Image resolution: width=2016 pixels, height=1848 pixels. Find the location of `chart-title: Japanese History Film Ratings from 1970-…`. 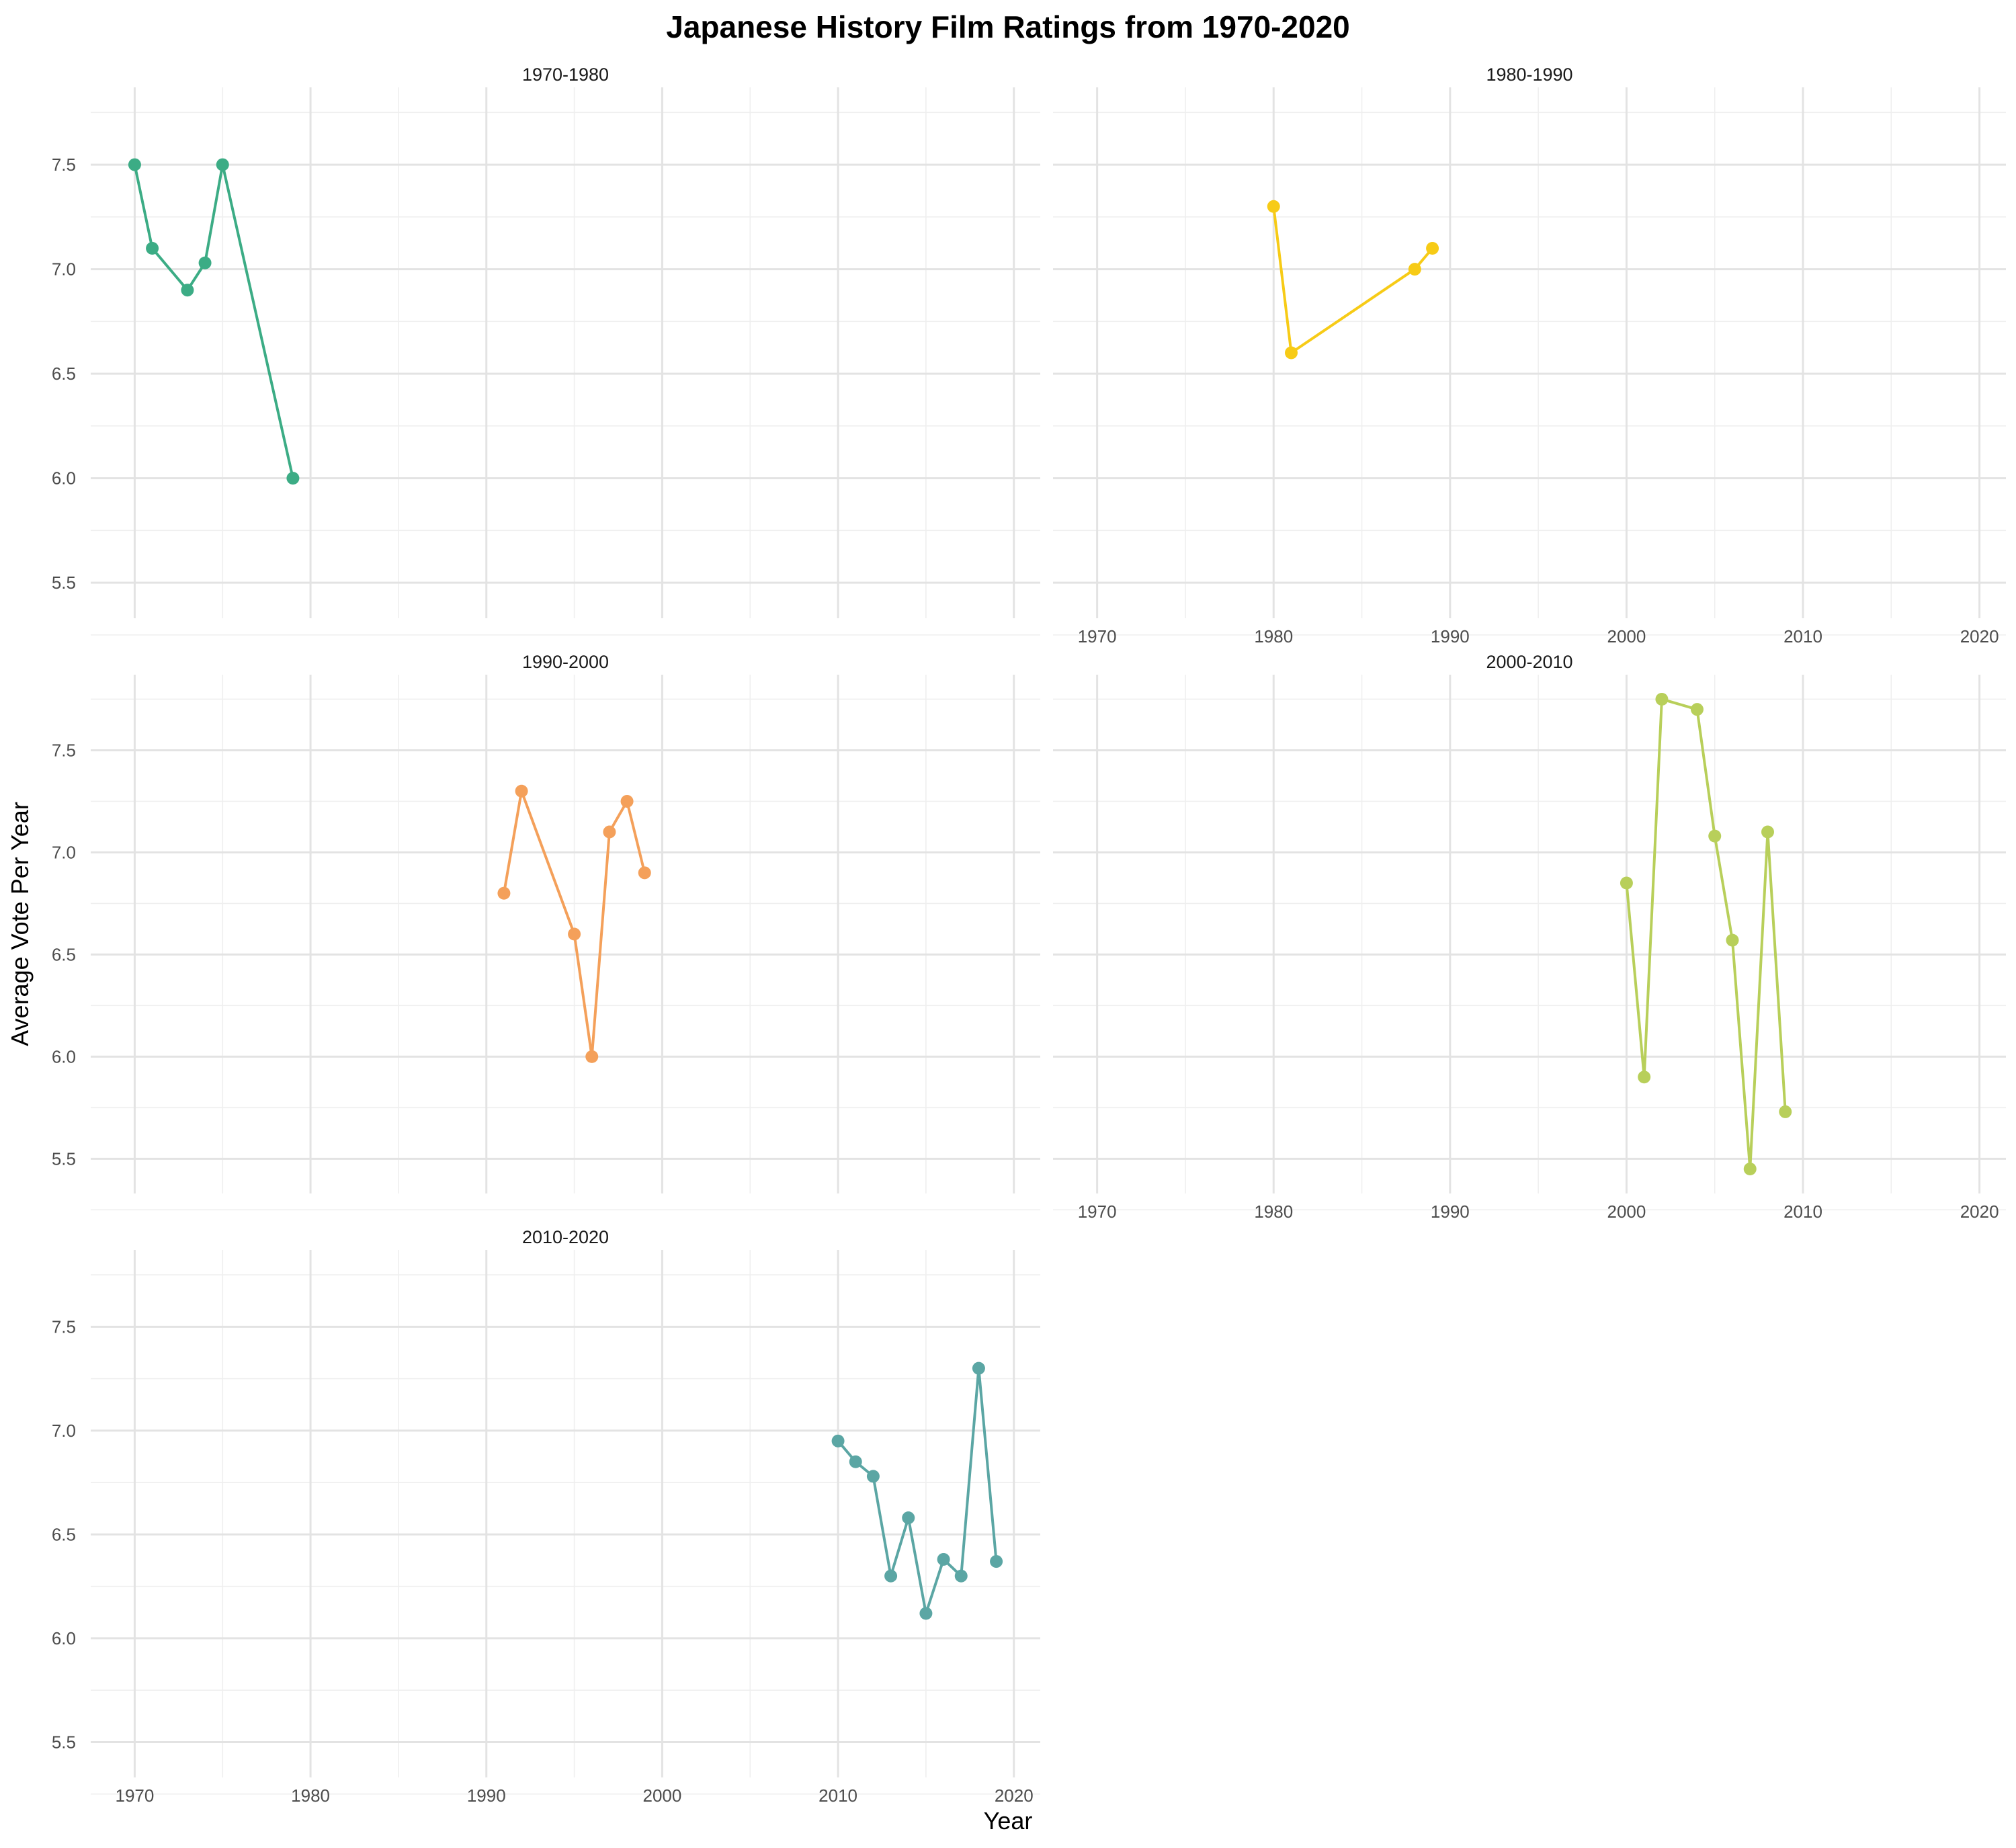

chart-title: Japanese History Film Ratings from 1970-… is located at coordinates (1008, 27).